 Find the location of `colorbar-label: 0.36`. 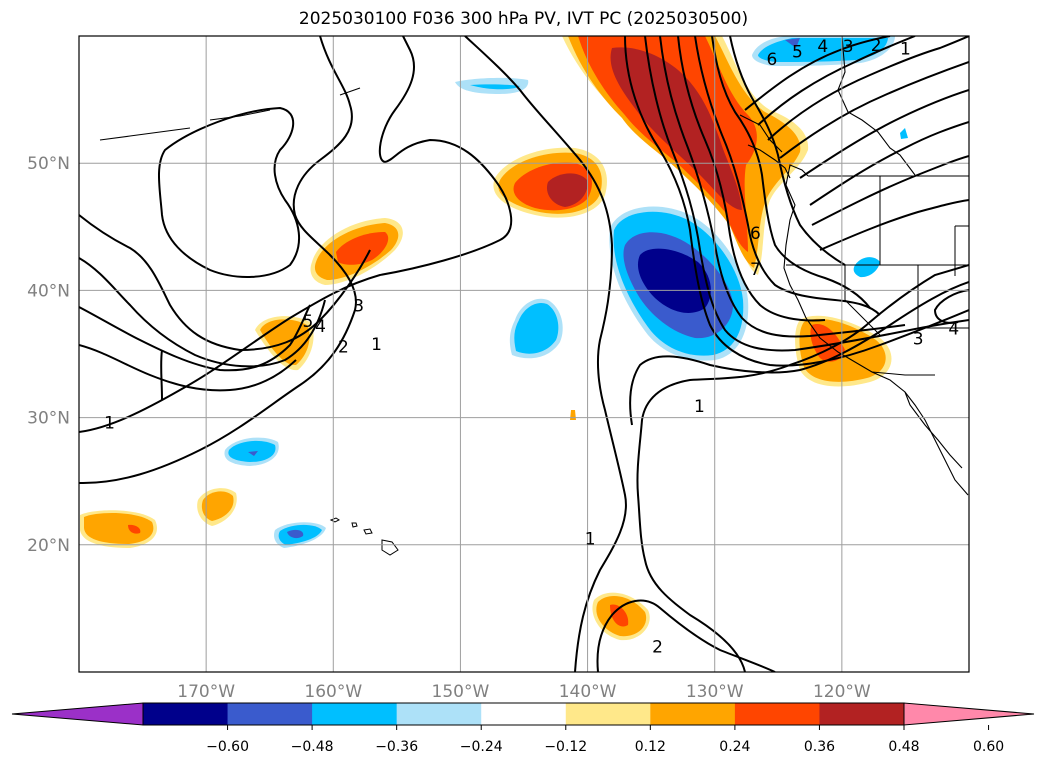

colorbar-label: 0.36 is located at coordinates (819, 747).